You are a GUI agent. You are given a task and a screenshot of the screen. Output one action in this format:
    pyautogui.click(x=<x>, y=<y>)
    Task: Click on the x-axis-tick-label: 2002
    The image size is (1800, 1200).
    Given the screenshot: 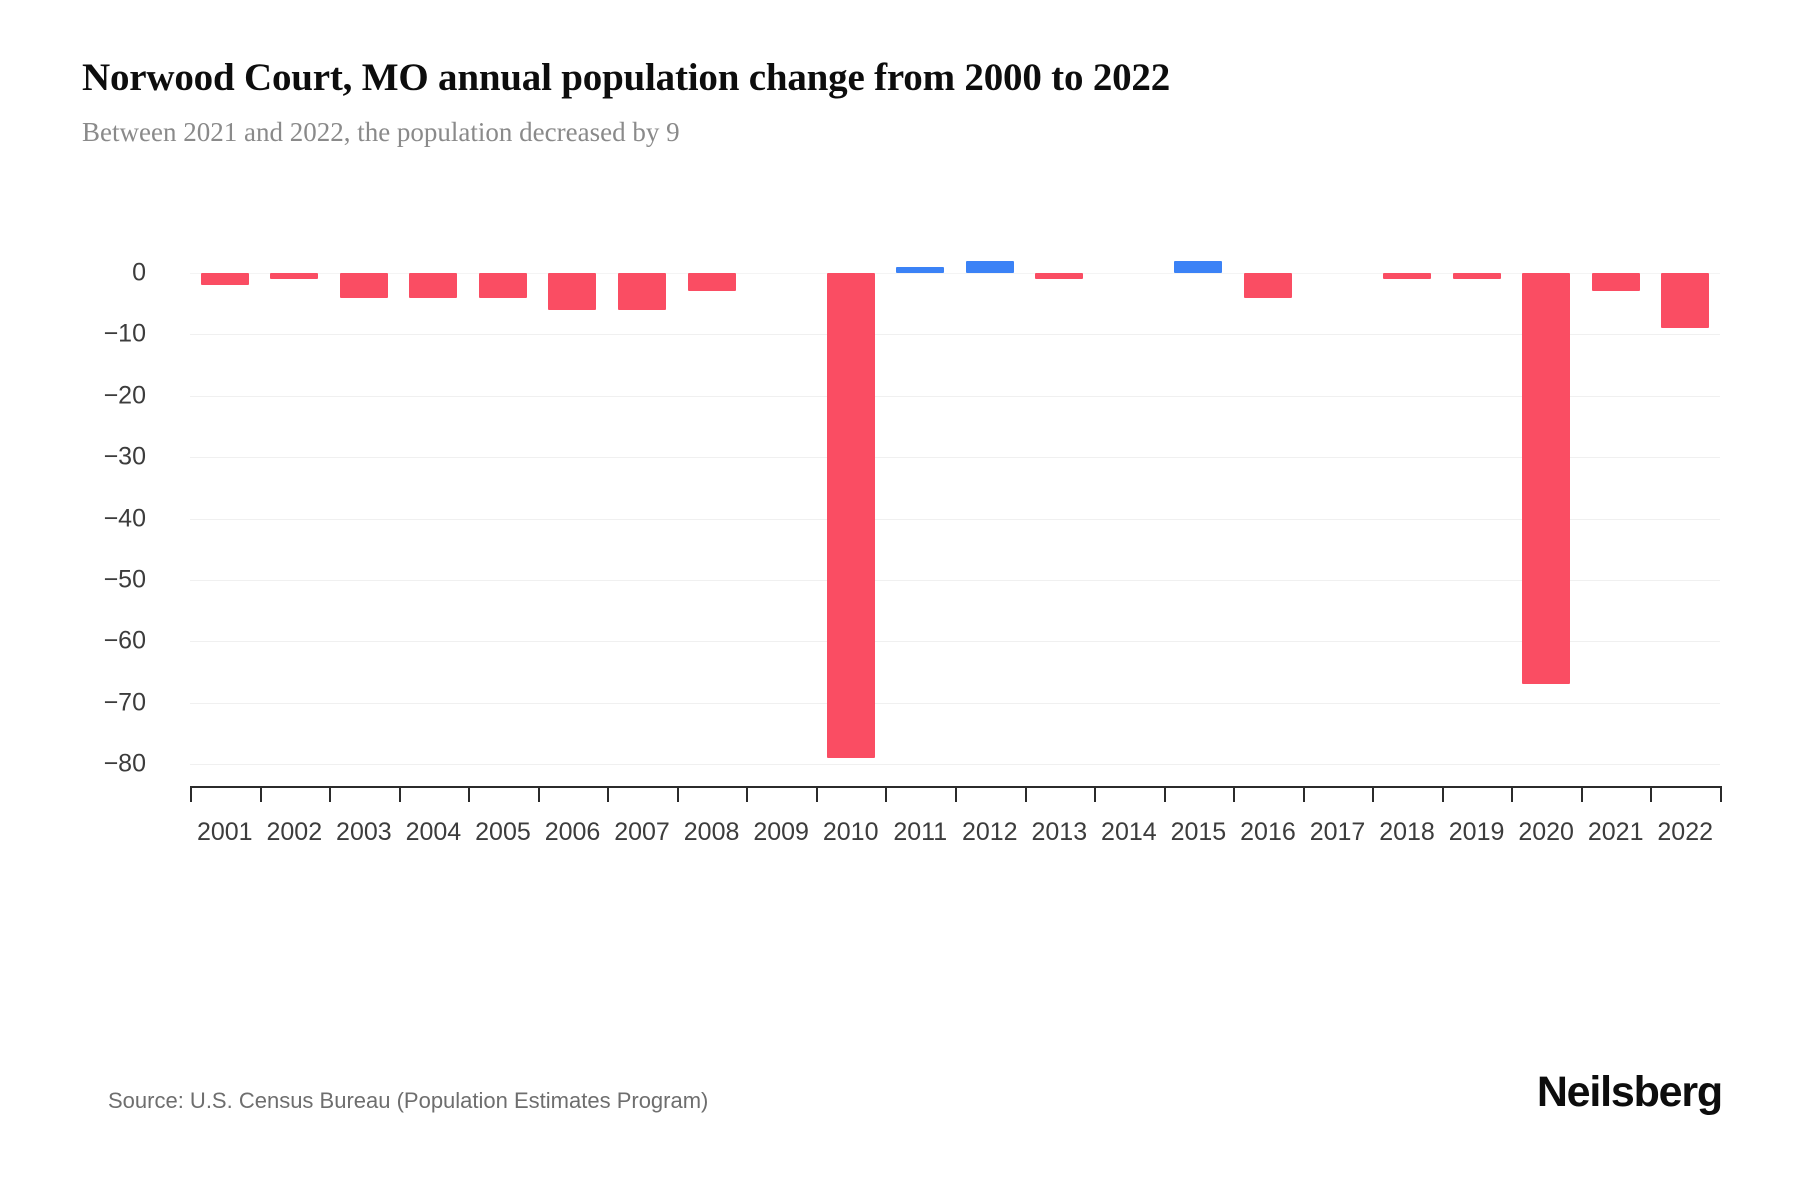 What is the action you would take?
    pyautogui.click(x=294, y=832)
    